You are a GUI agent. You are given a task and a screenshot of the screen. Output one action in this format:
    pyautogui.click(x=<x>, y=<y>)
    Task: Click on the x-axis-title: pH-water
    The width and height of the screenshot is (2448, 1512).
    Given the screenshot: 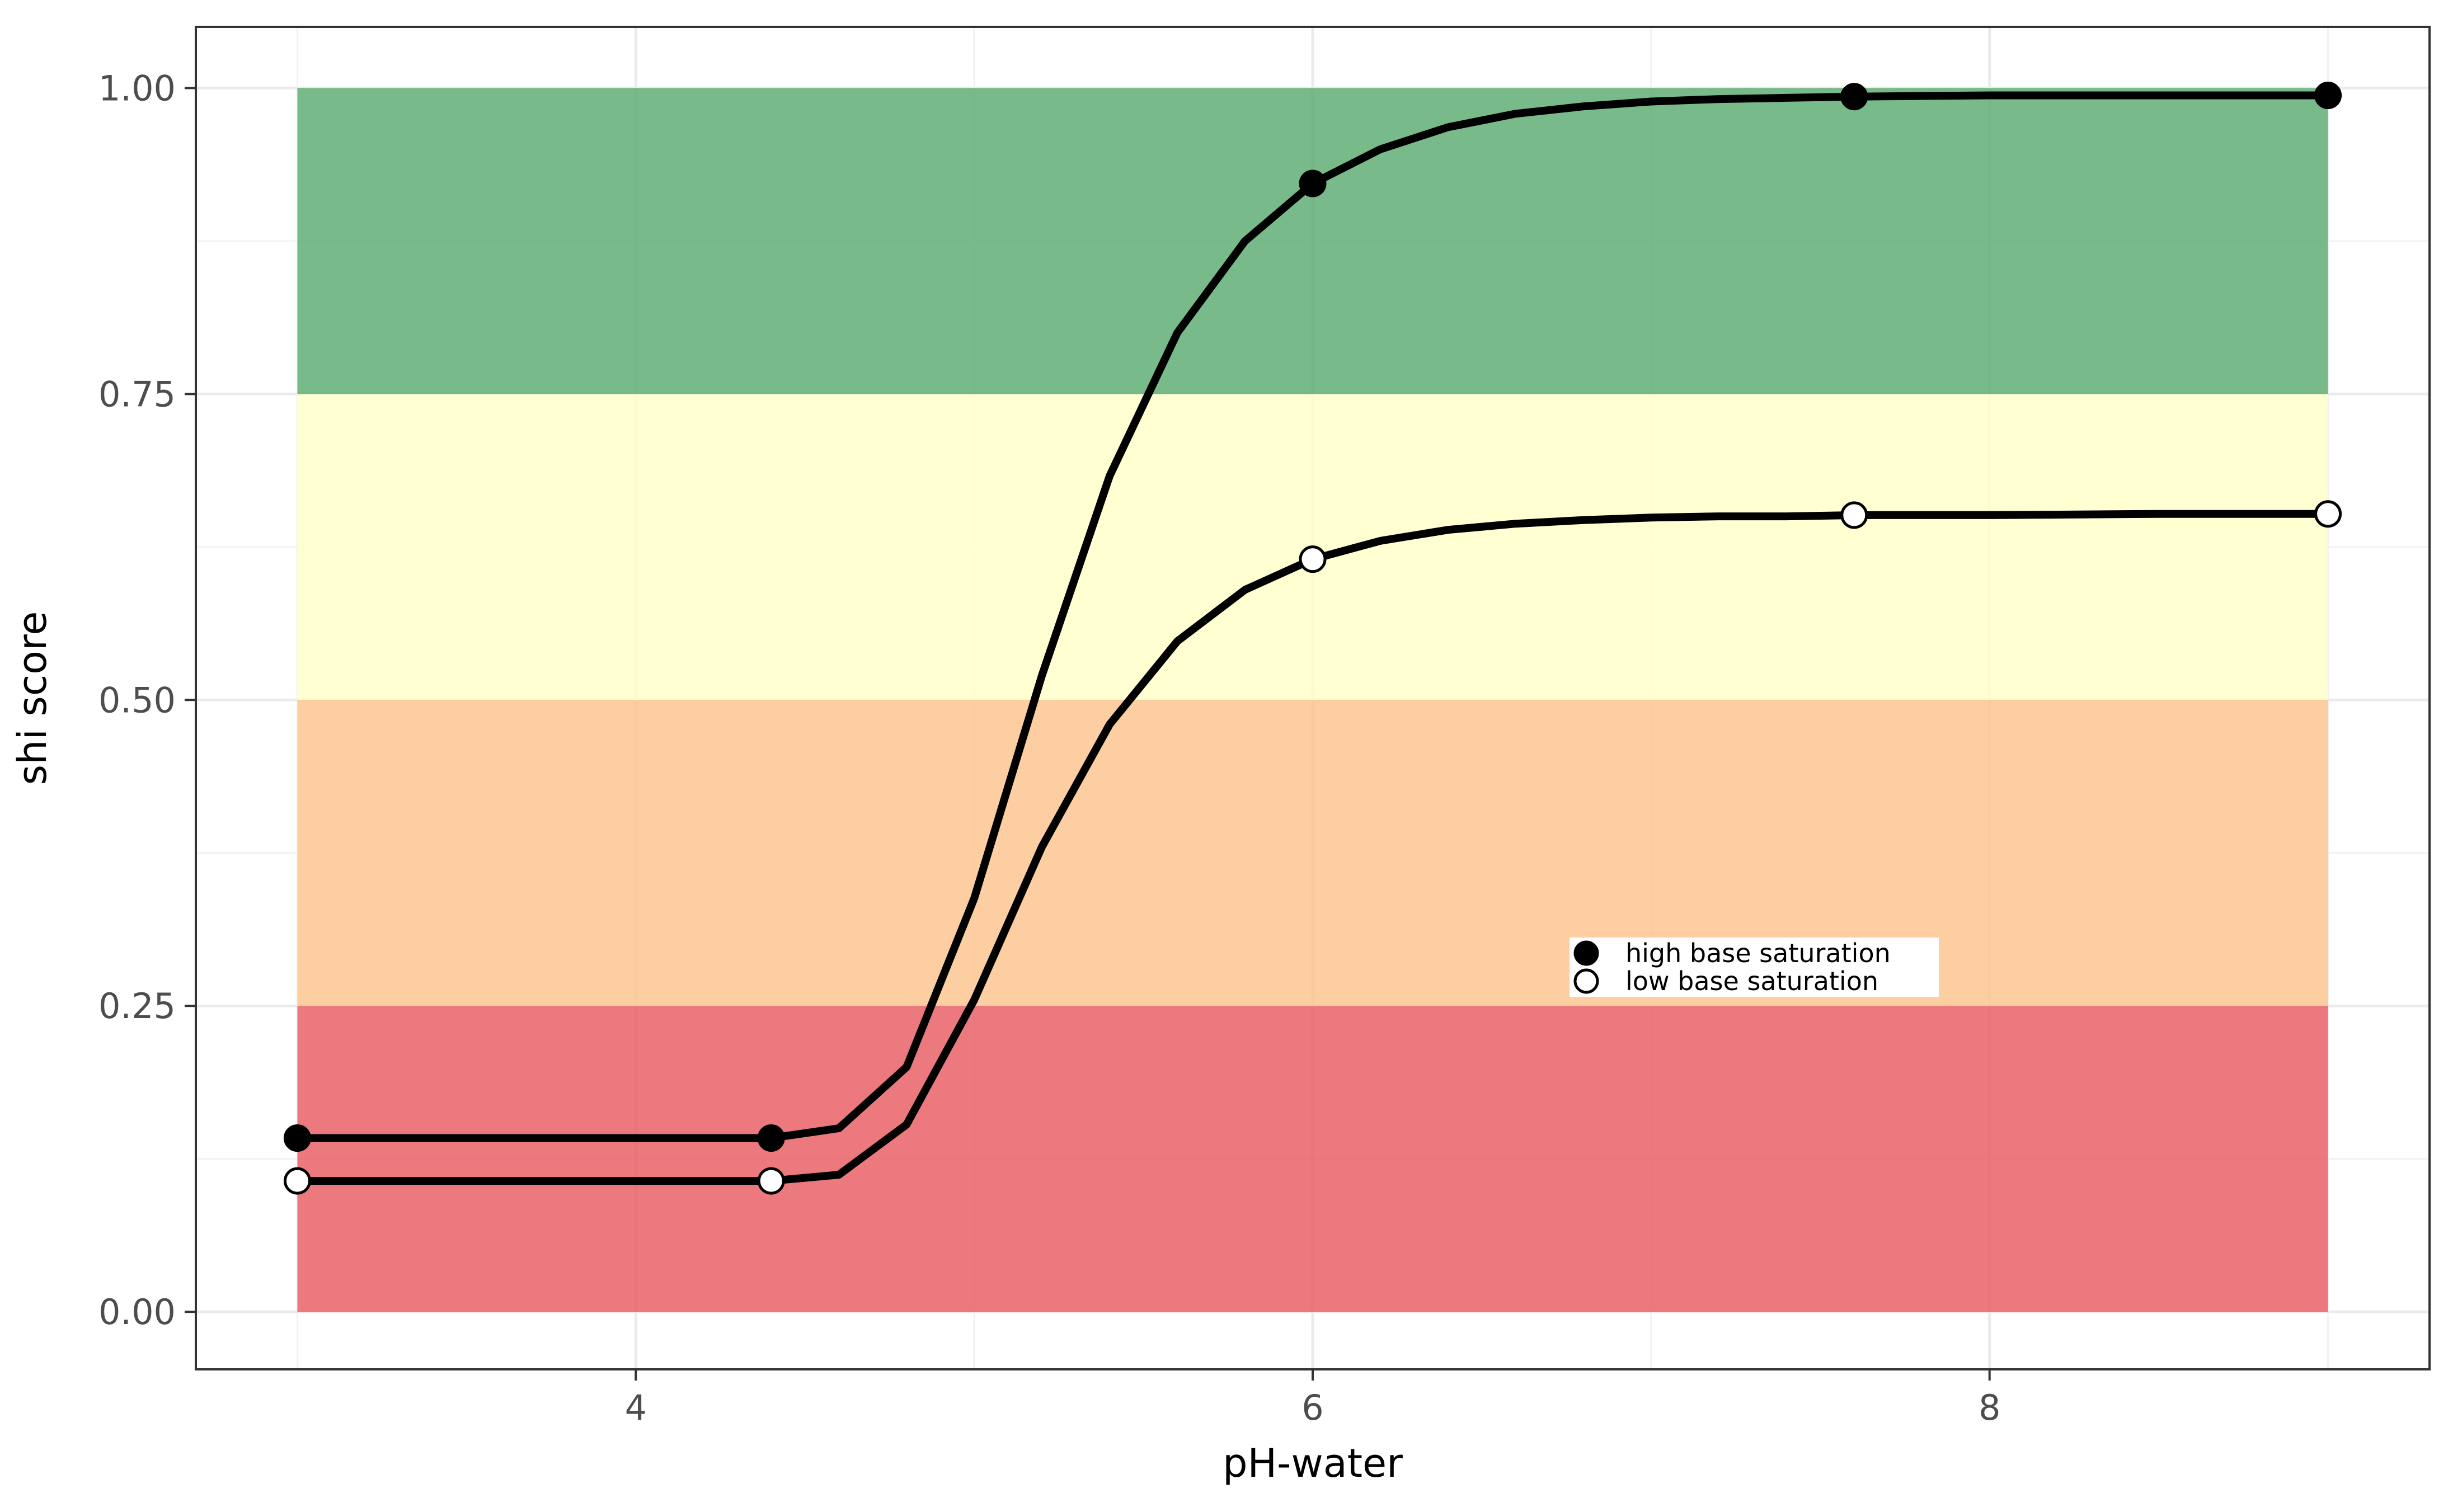 What is the action you would take?
    pyautogui.click(x=1313, y=1463)
    